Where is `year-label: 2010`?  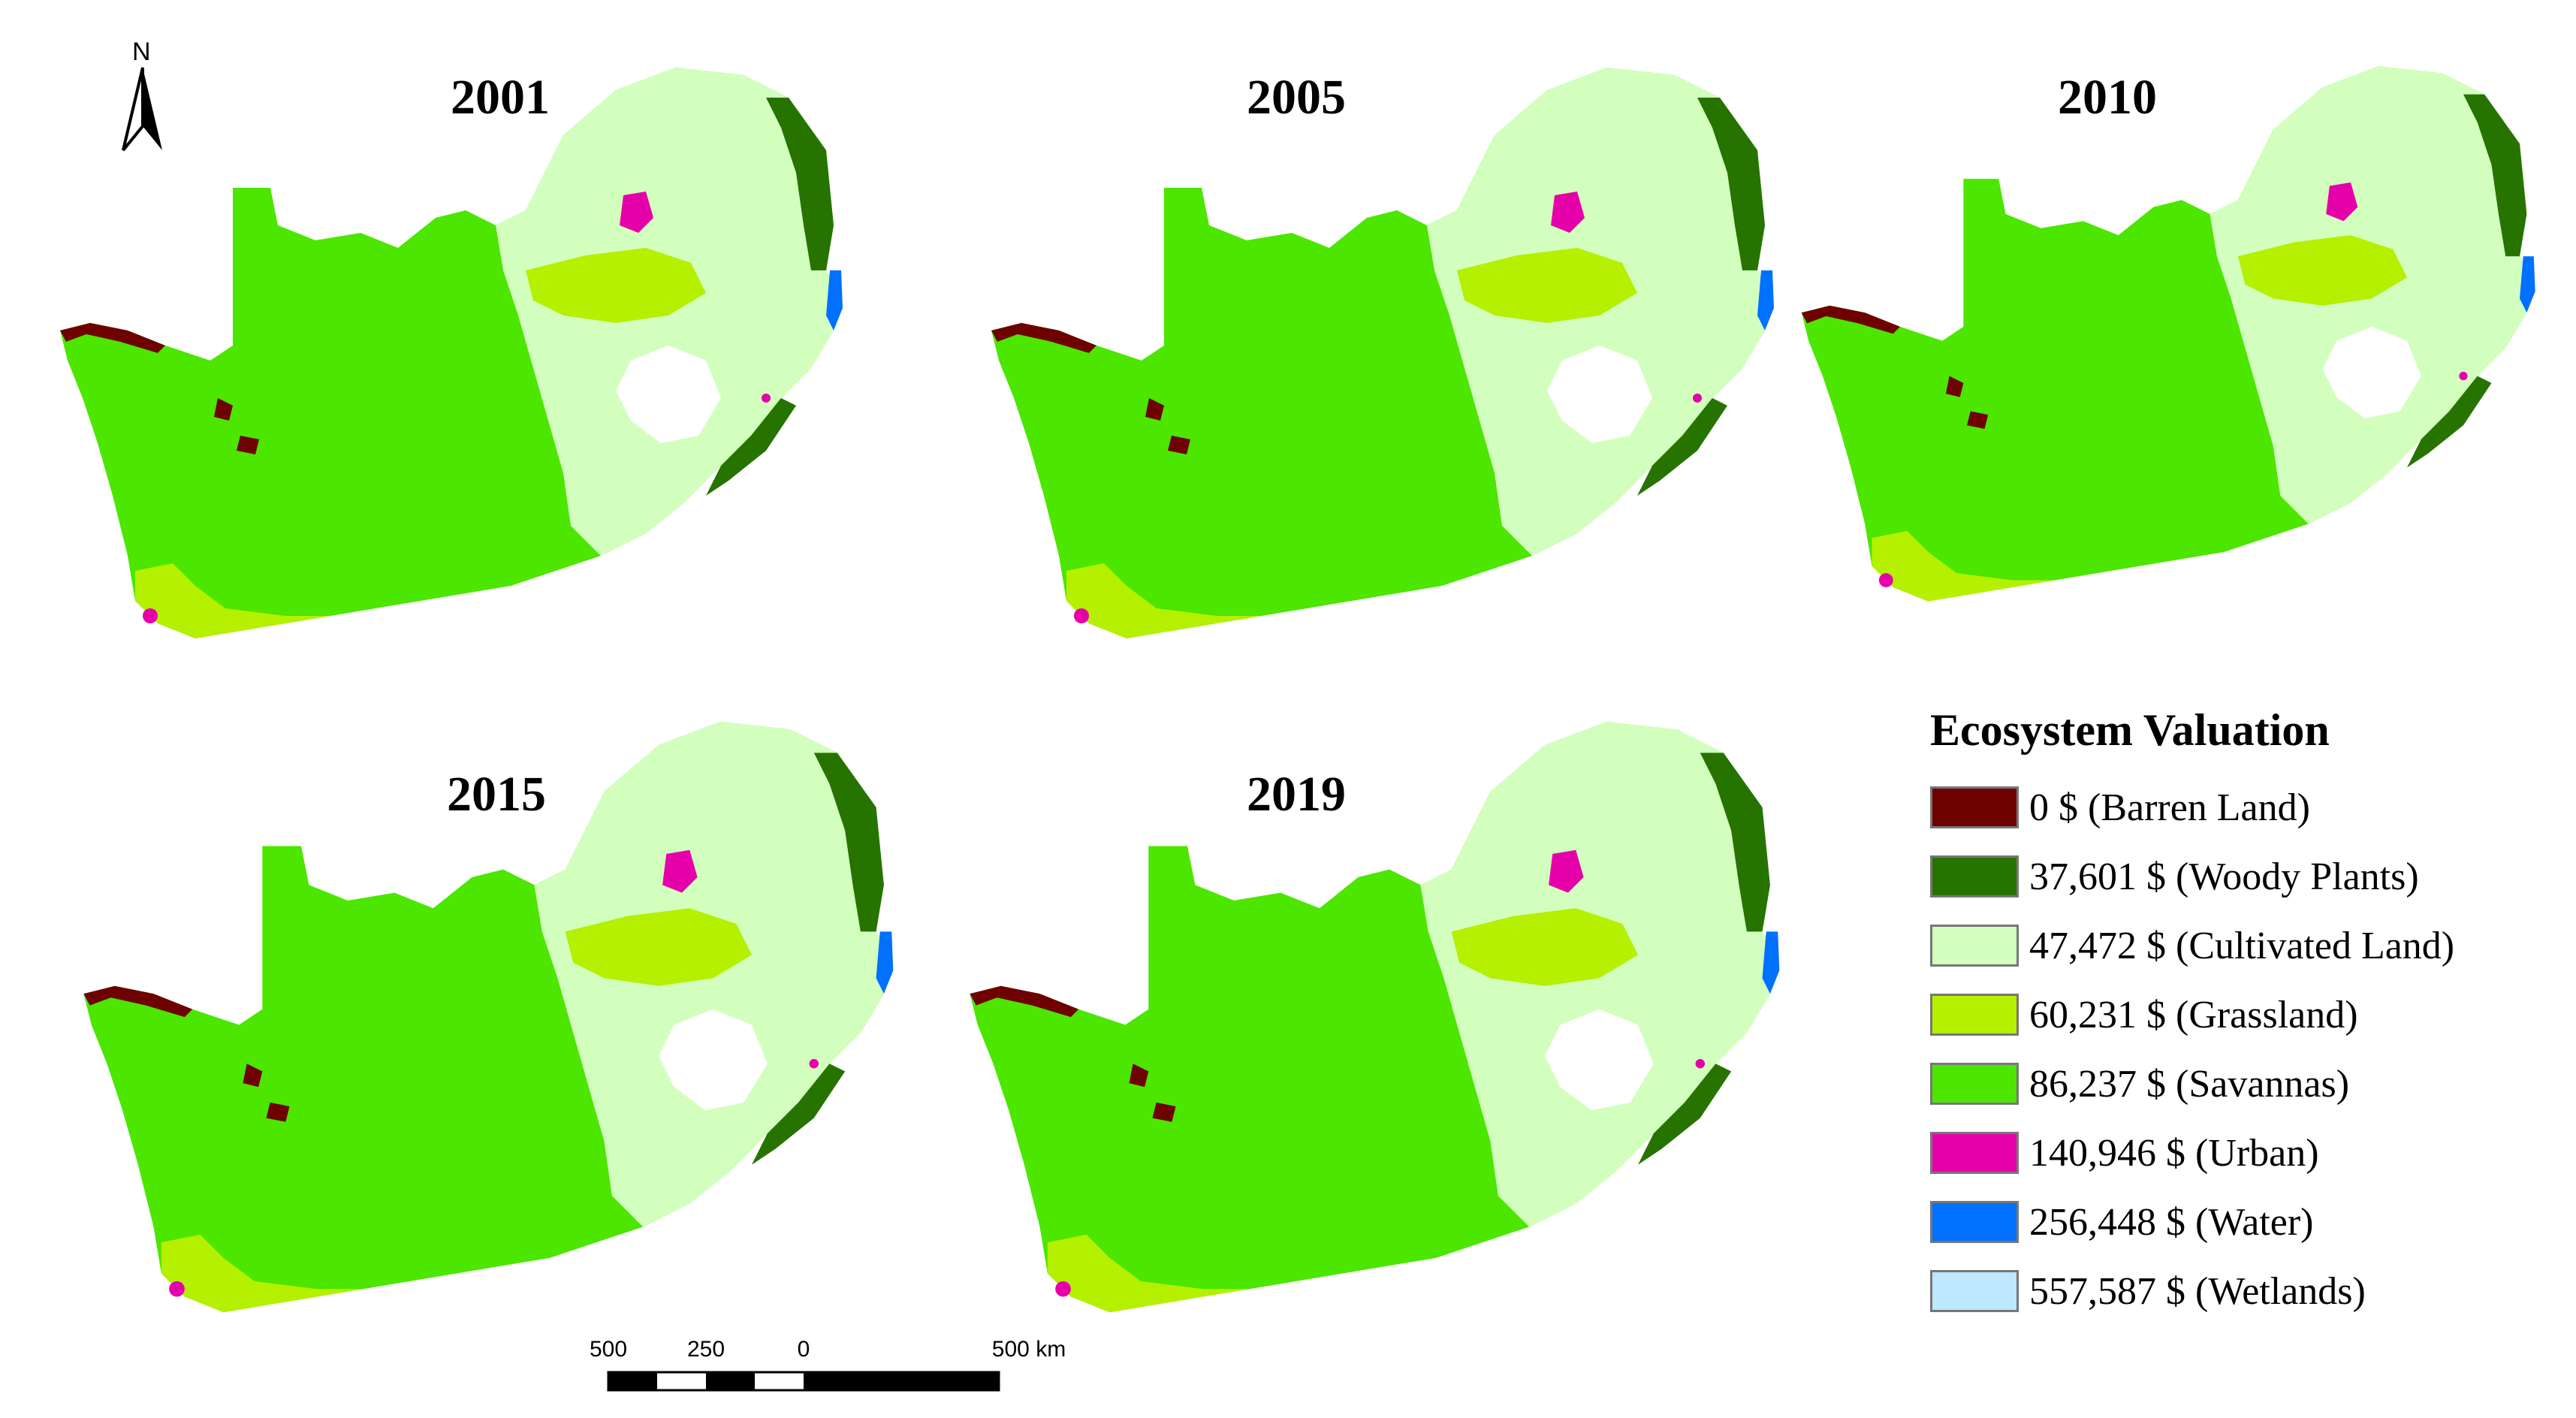 year-label: 2010 is located at coordinates (2107, 97).